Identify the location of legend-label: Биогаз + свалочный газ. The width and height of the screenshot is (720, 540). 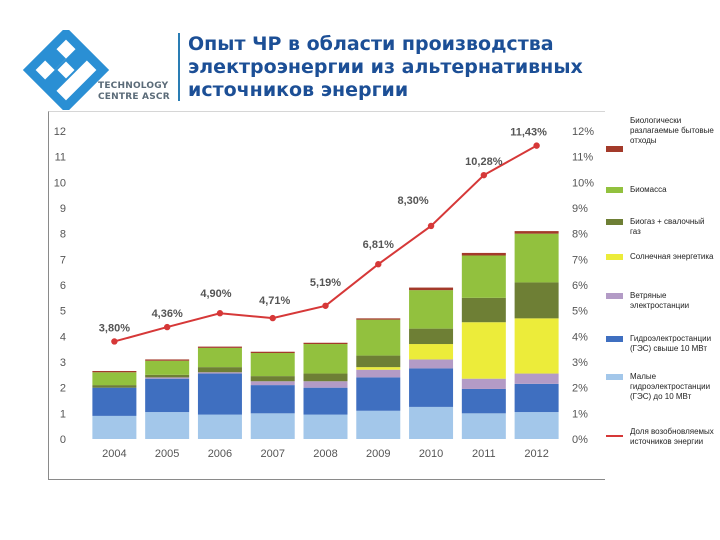
(667, 226).